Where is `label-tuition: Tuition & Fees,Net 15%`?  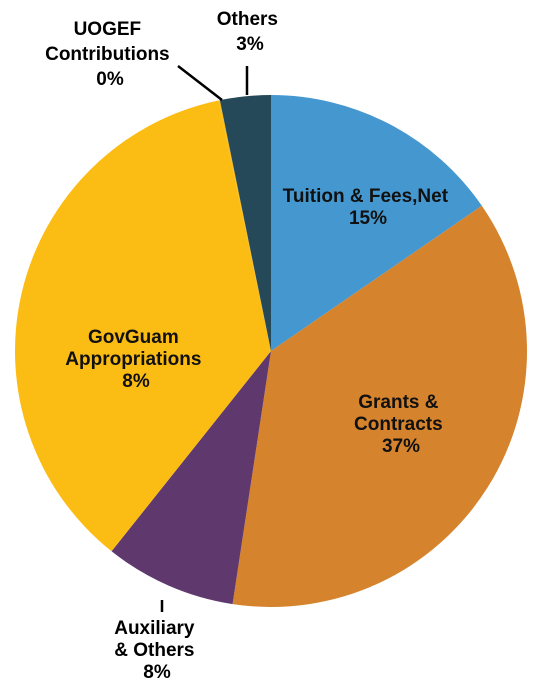
label-tuition: Tuition & Fees,Net 15% is located at coordinates (368, 207).